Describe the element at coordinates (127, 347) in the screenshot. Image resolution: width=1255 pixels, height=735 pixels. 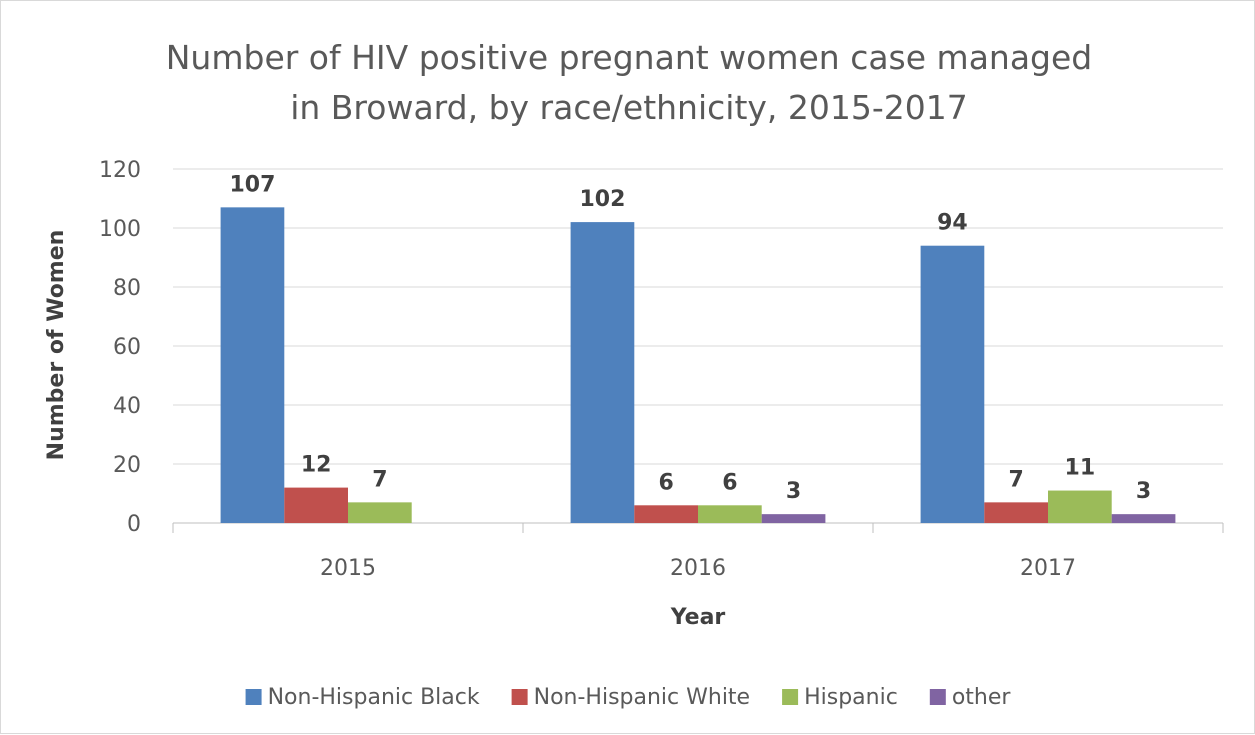
I see `y-tick-label: 60` at that location.